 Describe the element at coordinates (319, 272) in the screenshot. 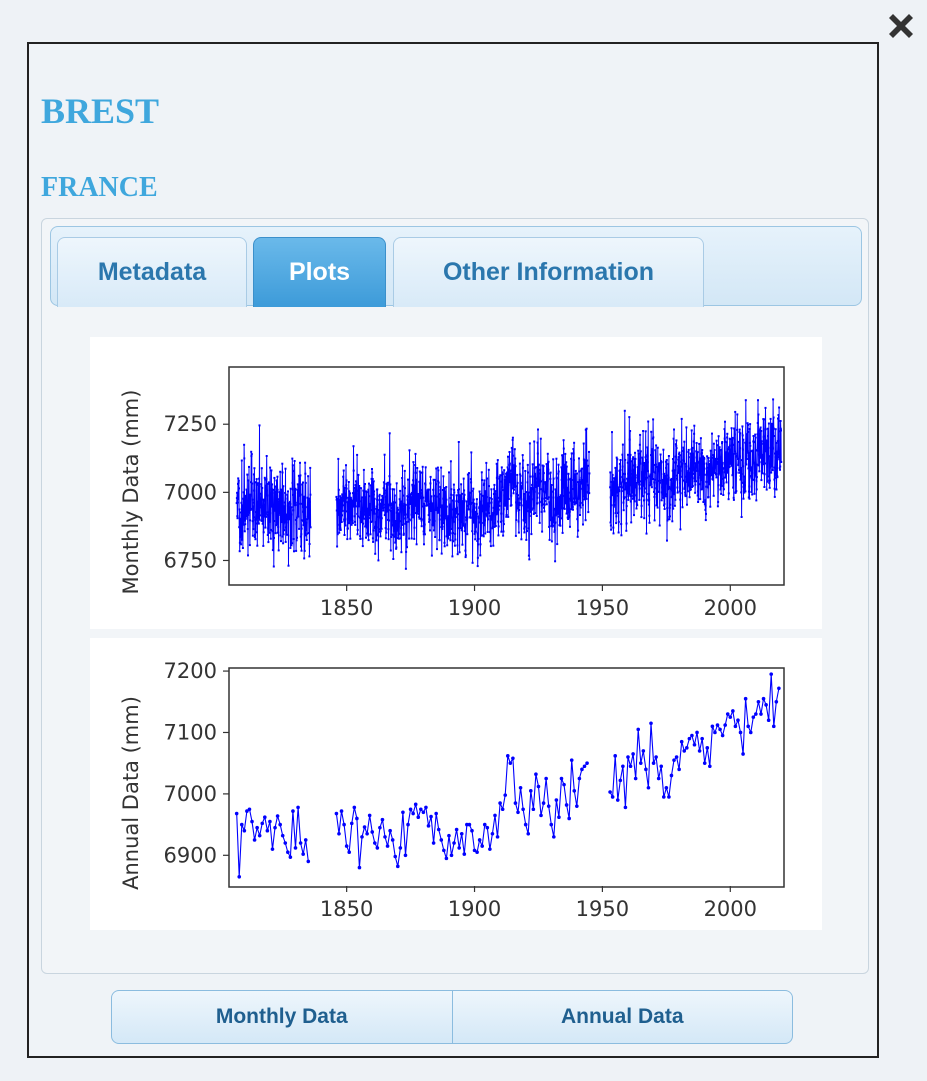

I see `tab-plots: Plots` at that location.